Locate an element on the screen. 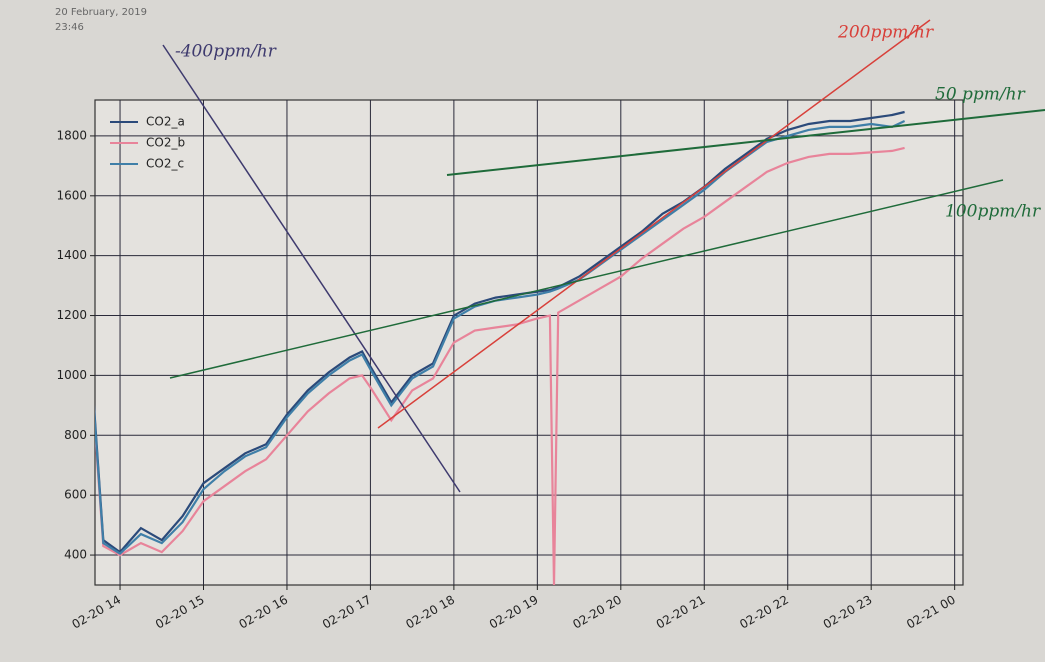 The image size is (1045, 662). annotation: 200ppm/hr is located at coordinates (885, 33).